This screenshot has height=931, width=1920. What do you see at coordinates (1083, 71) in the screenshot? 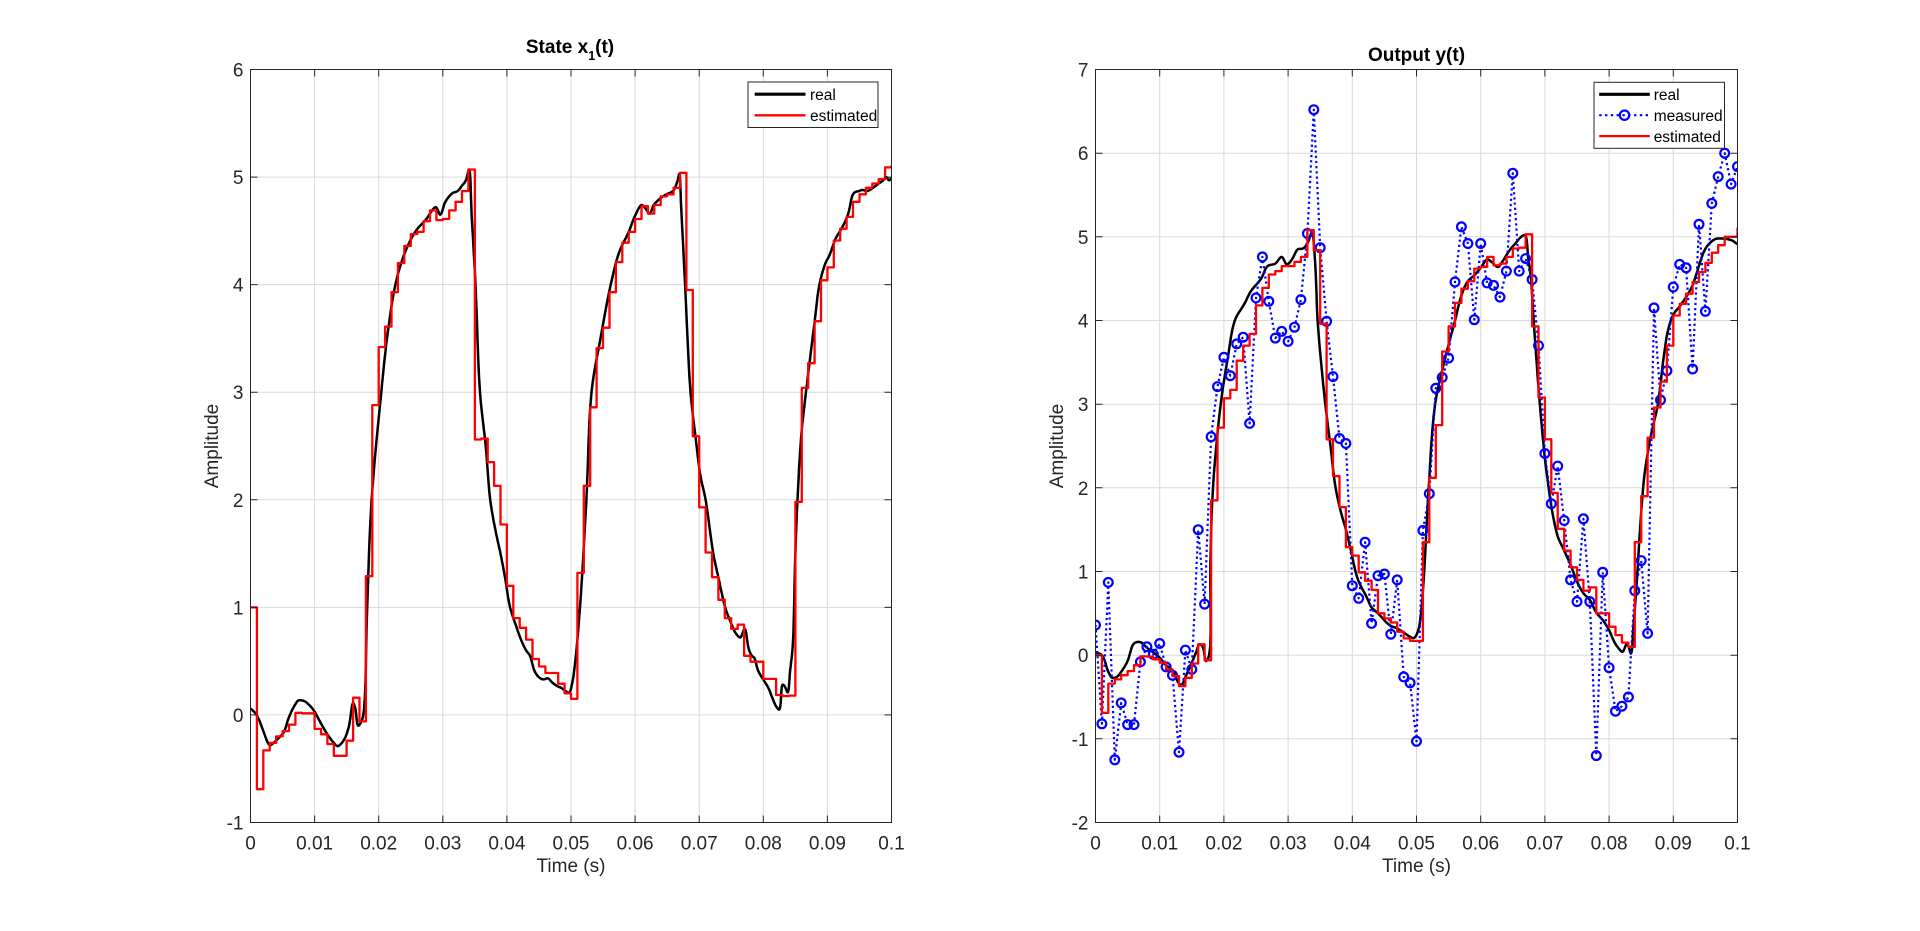
I see `svg-text: 7` at bounding box center [1083, 71].